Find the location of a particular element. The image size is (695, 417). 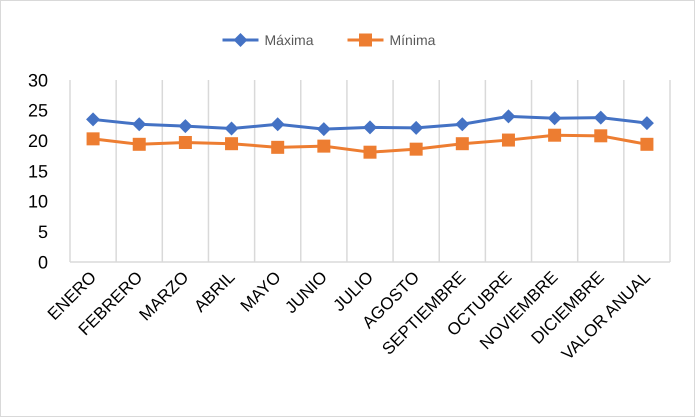

y-tick-label: 25 is located at coordinates (38, 110).